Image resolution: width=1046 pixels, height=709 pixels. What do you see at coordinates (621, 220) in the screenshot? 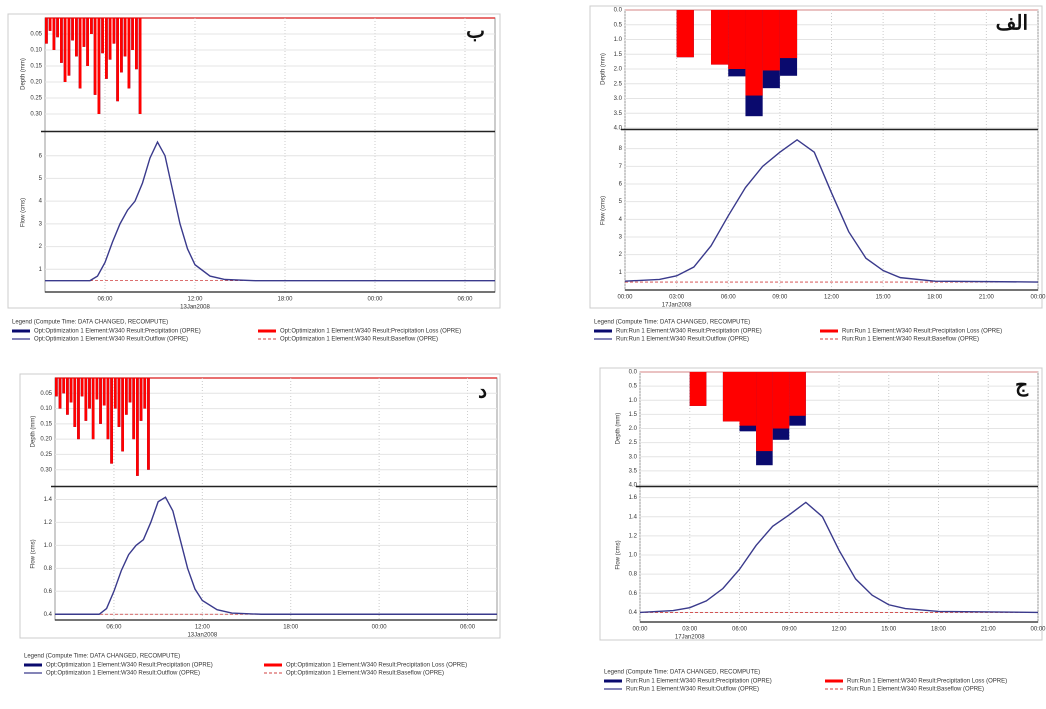
I see `y-tick-label: 4` at bounding box center [621, 220].